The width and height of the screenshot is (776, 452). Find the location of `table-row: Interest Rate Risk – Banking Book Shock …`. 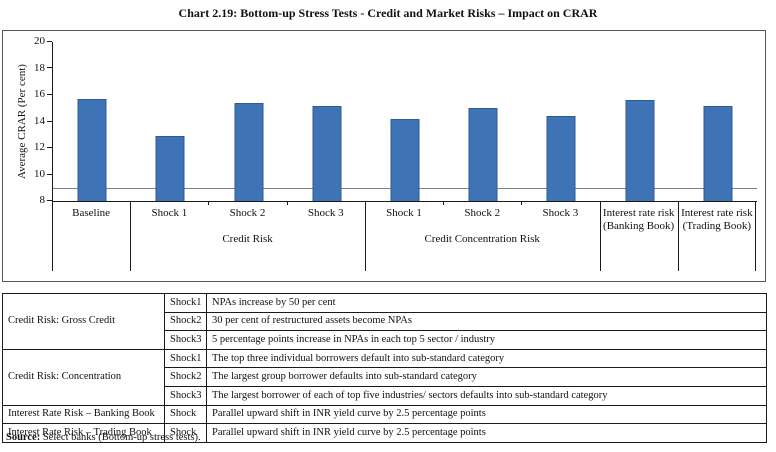

table-row: Interest Rate Risk – Banking Book Shock … is located at coordinates (384, 414).